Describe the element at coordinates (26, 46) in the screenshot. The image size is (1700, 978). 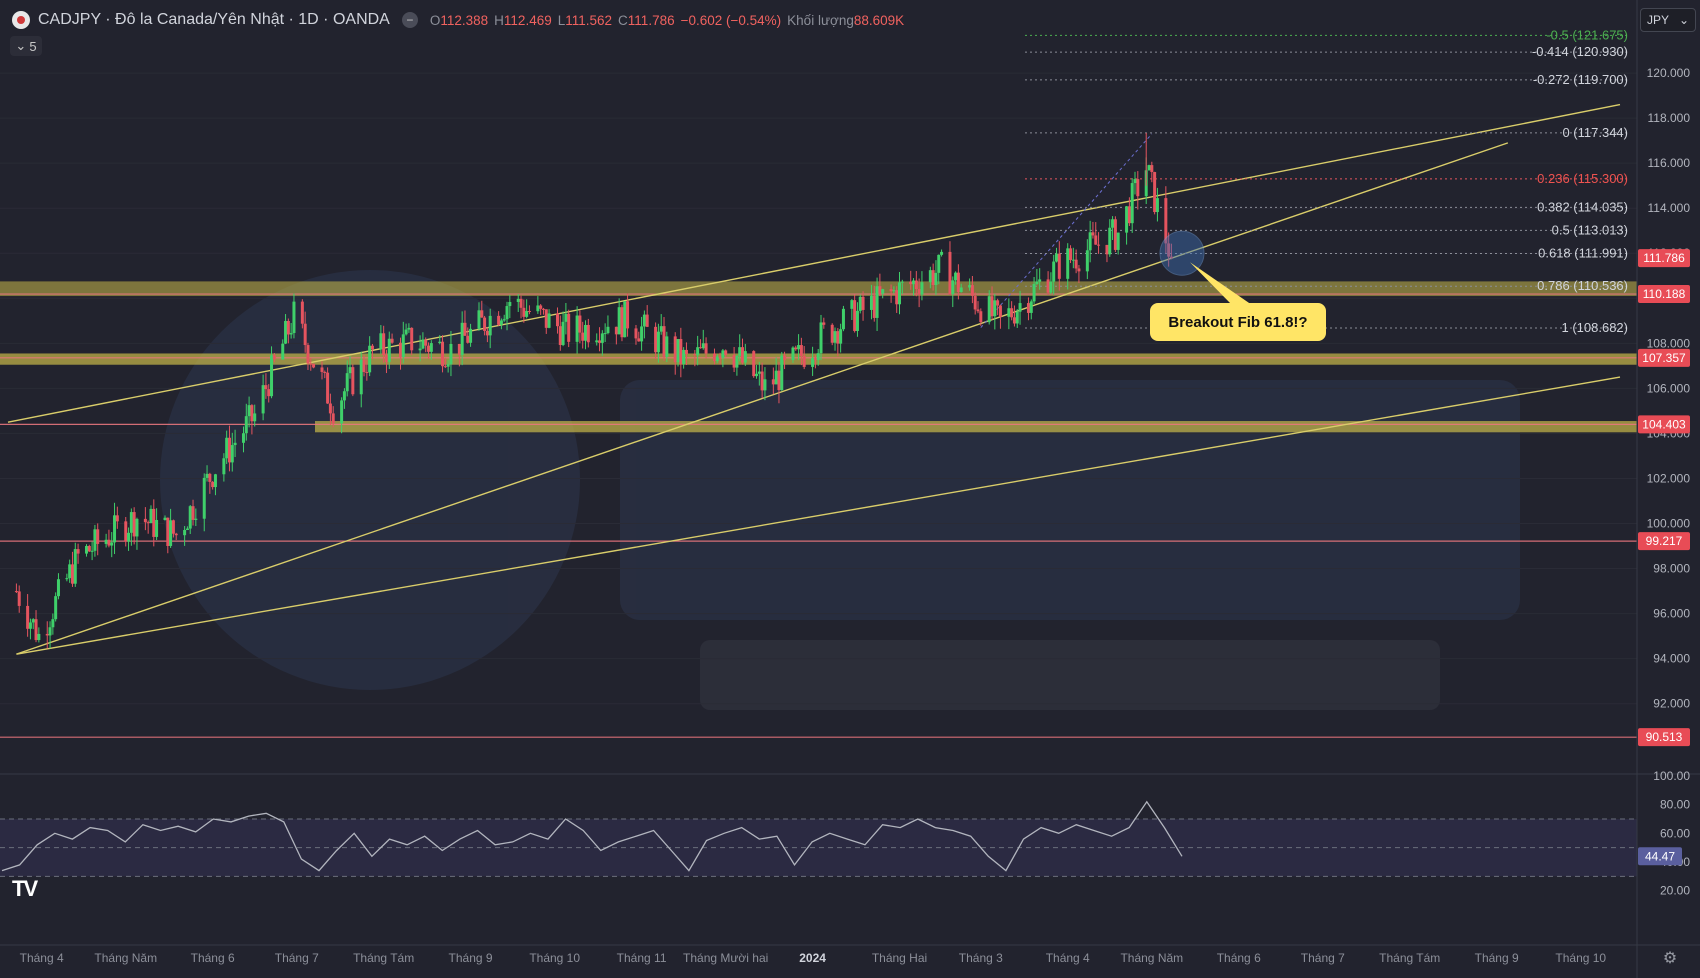
I see `indicator-toggle-button: ⌄ 5` at that location.